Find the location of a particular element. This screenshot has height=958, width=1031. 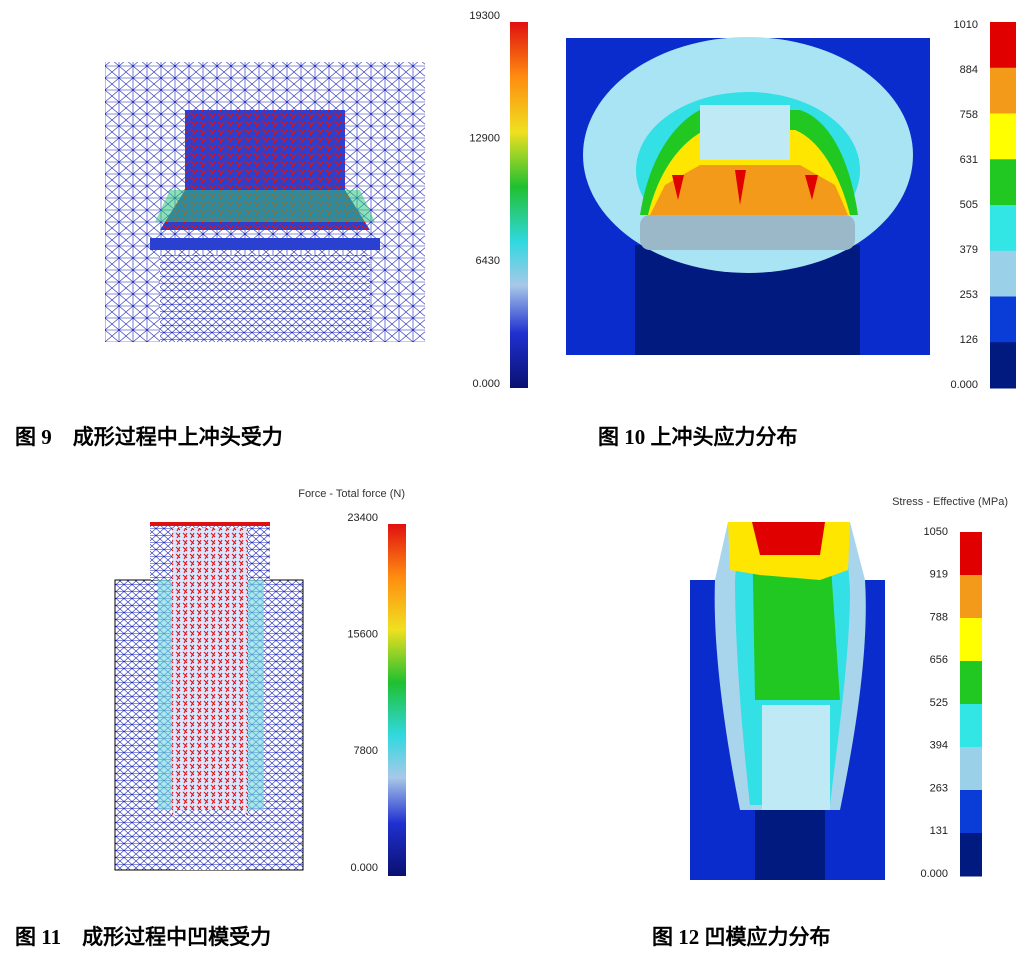

figure-10-image is located at coordinates (748, 196).